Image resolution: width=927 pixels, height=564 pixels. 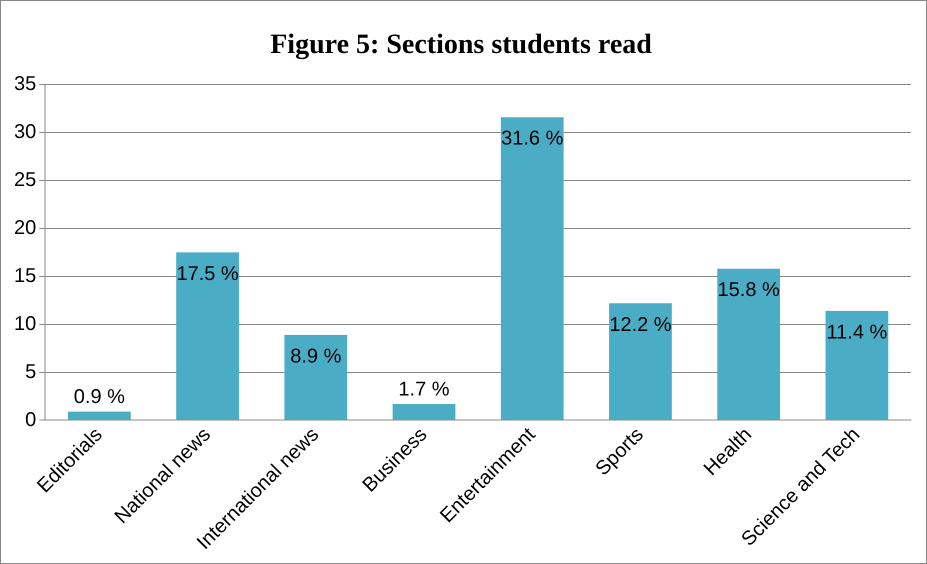 What do you see at coordinates (749, 290) in the screenshot?
I see `data-label: 15.8 %` at bounding box center [749, 290].